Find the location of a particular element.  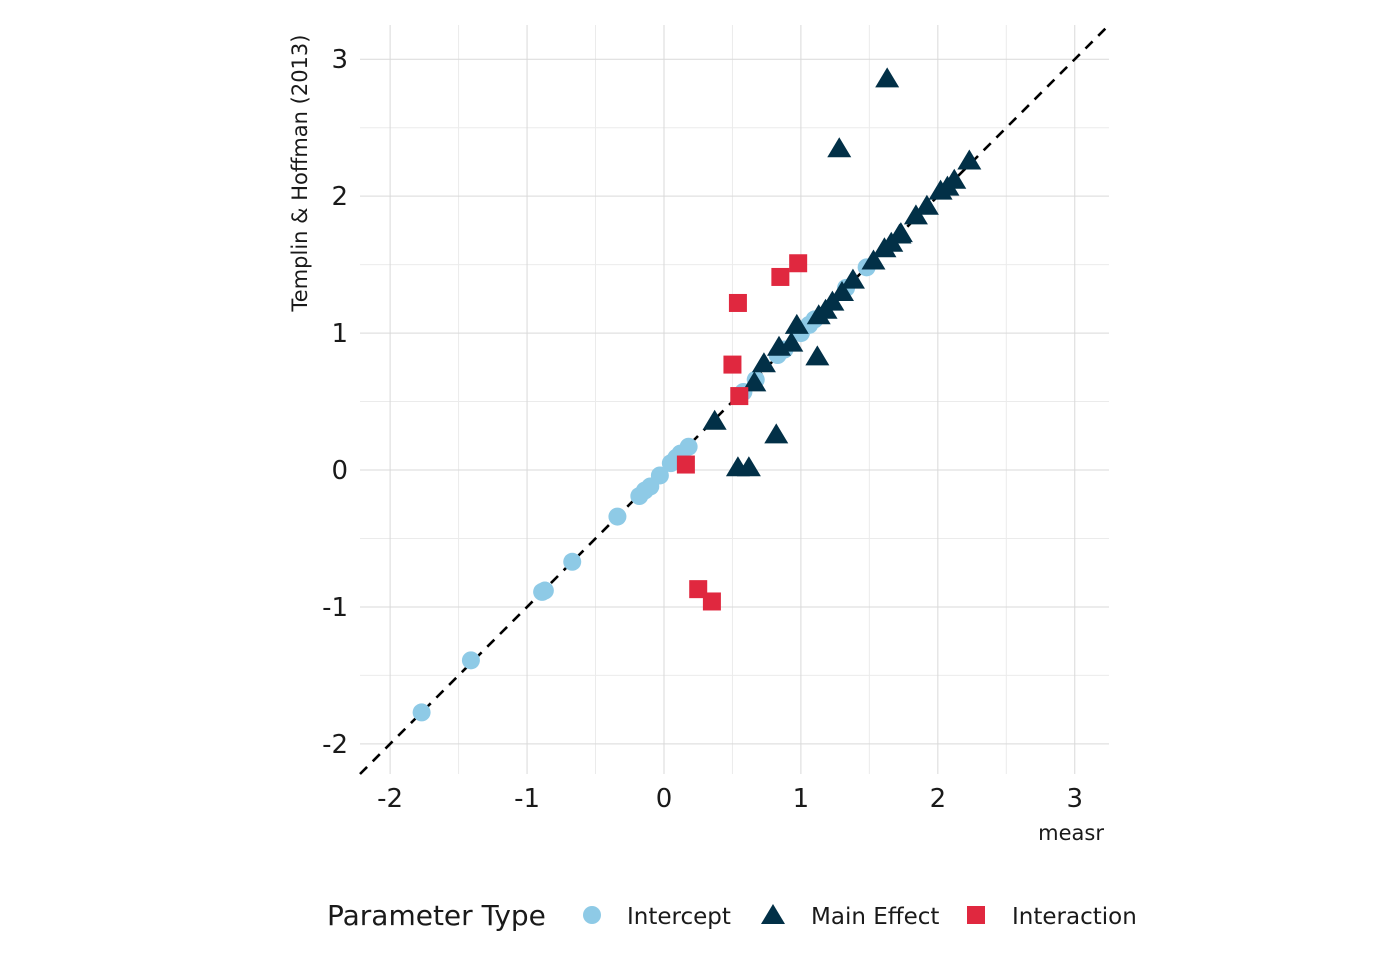

y-axis-title: Templin & Hoffman (2013) is located at coordinates (300, 174).